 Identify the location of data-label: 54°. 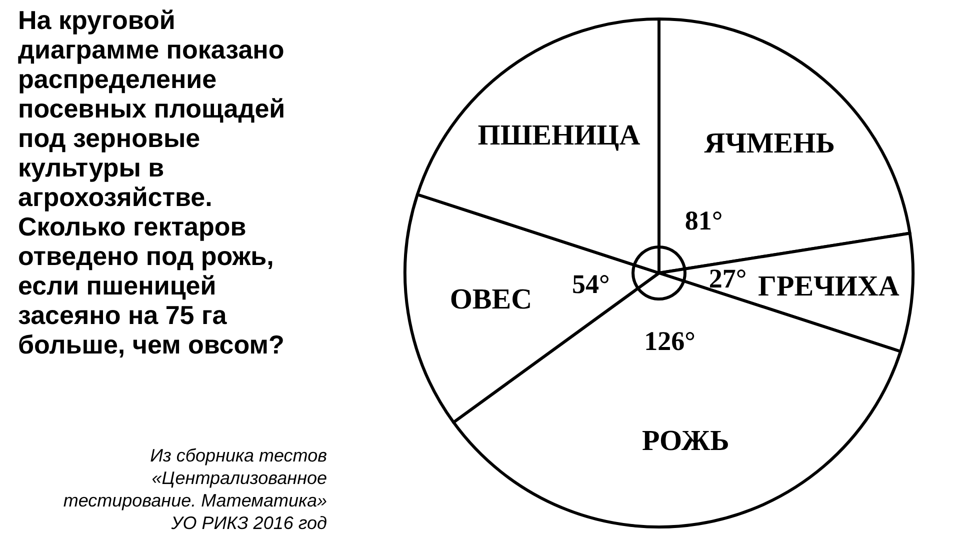
(591, 283).